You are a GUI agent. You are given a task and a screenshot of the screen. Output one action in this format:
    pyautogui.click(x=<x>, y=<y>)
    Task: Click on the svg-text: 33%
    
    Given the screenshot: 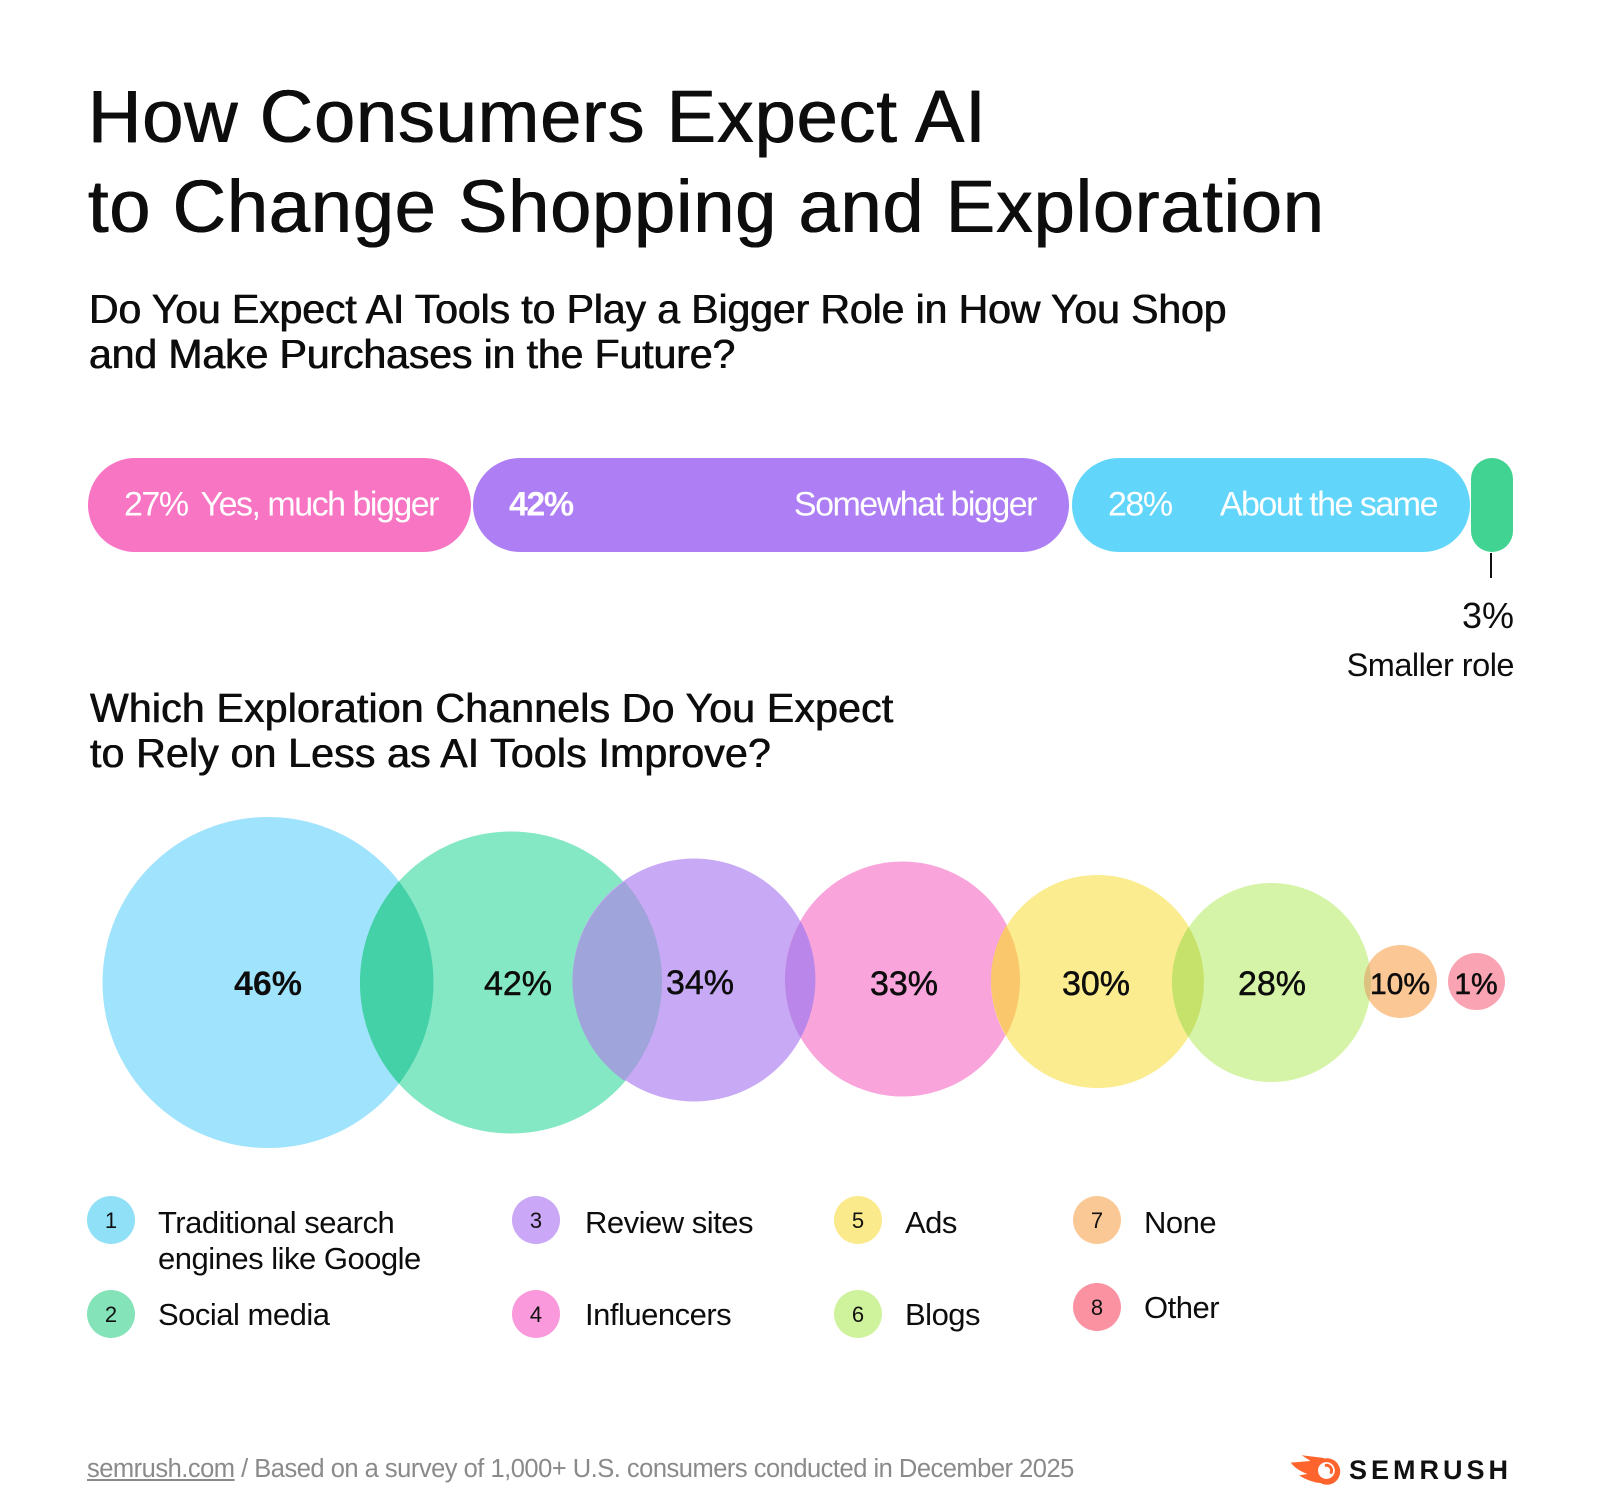 What is the action you would take?
    pyautogui.click(x=904, y=984)
    